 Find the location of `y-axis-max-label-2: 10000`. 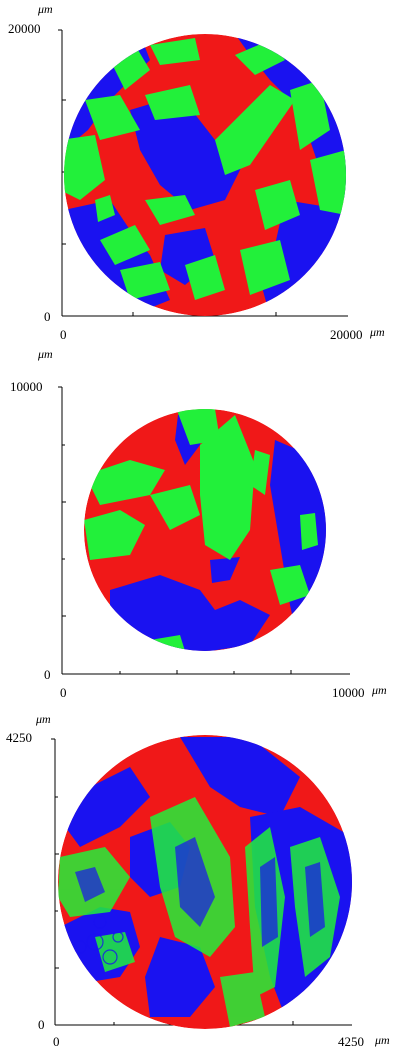

y-axis-max-label-2: 10000 is located at coordinates (26, 386).